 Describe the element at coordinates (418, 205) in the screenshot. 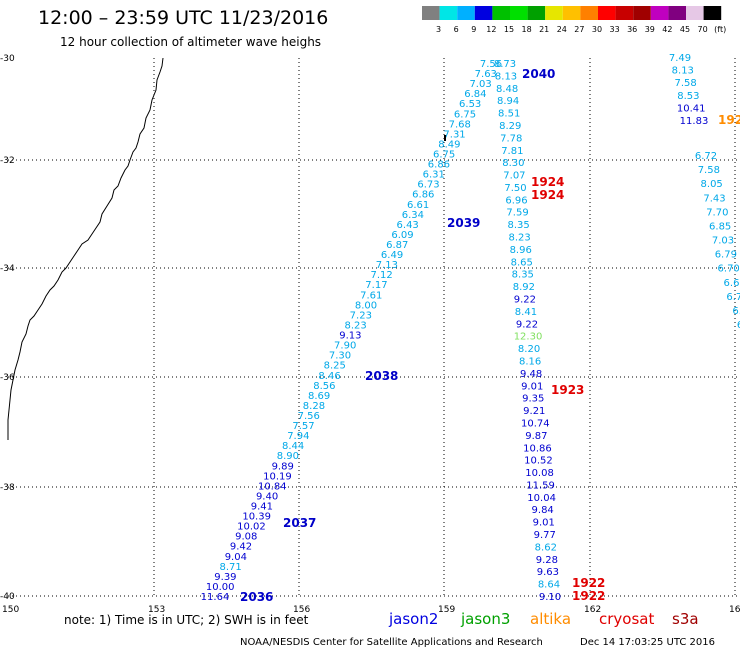

I see `wave-height-value: 6.61` at that location.